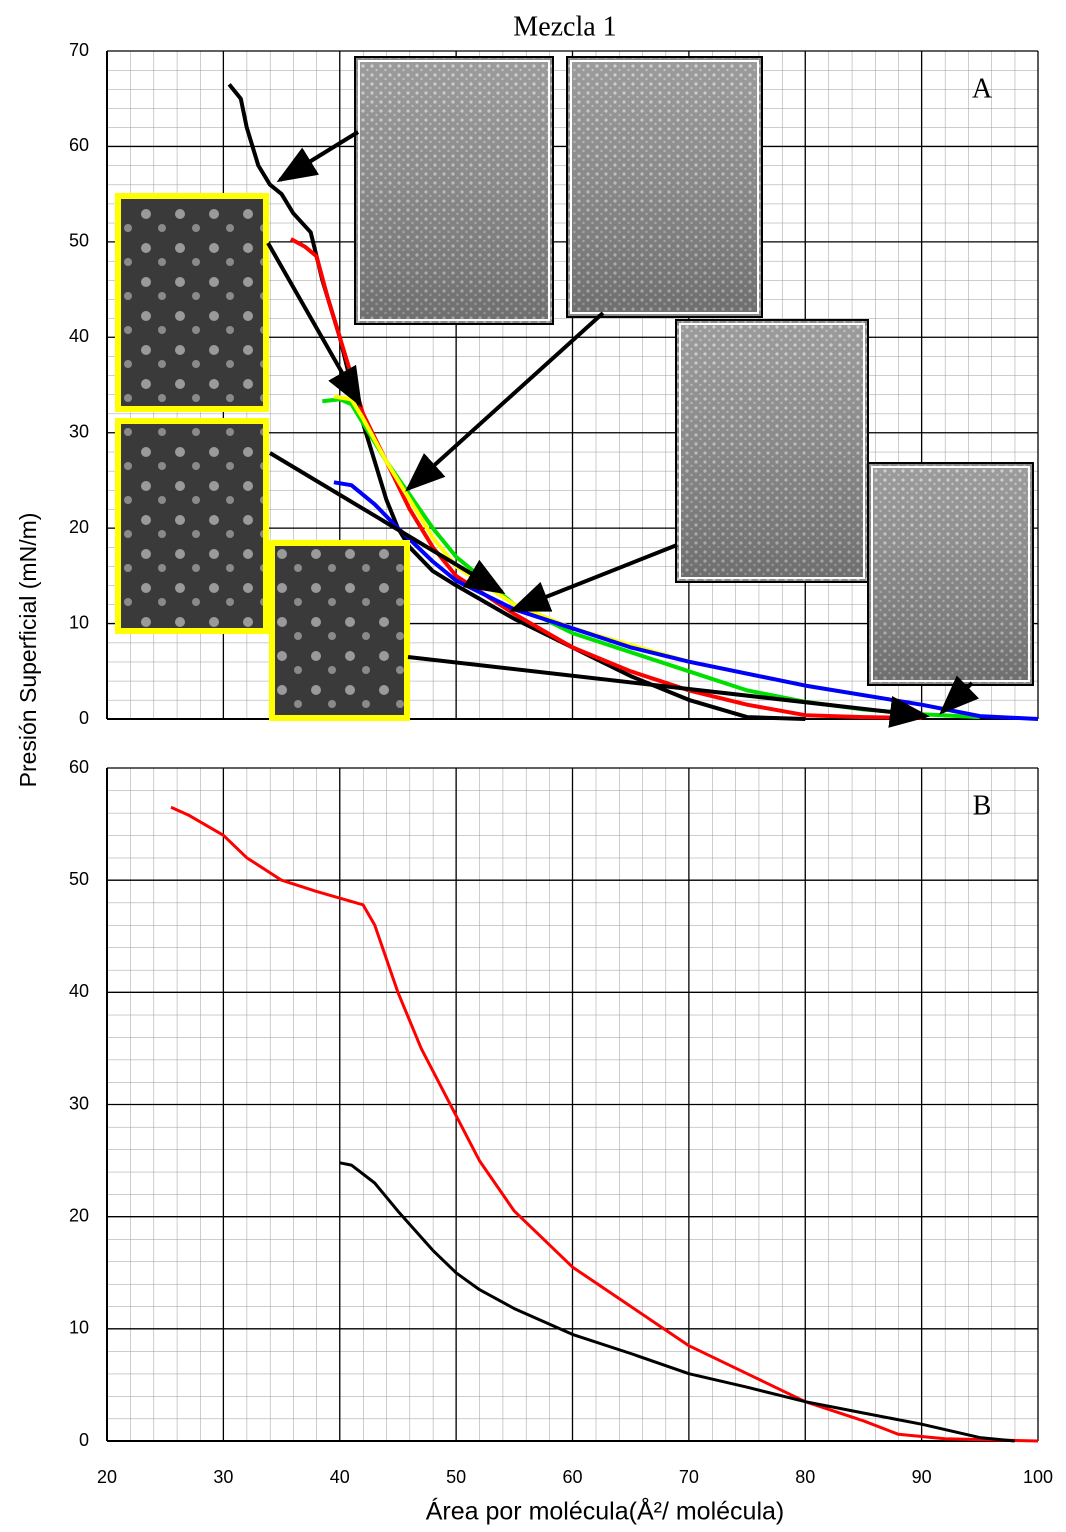 The image size is (1066, 1532). Describe the element at coordinates (572, 1477) in the screenshot. I see `x-tick-label: 60` at that location.